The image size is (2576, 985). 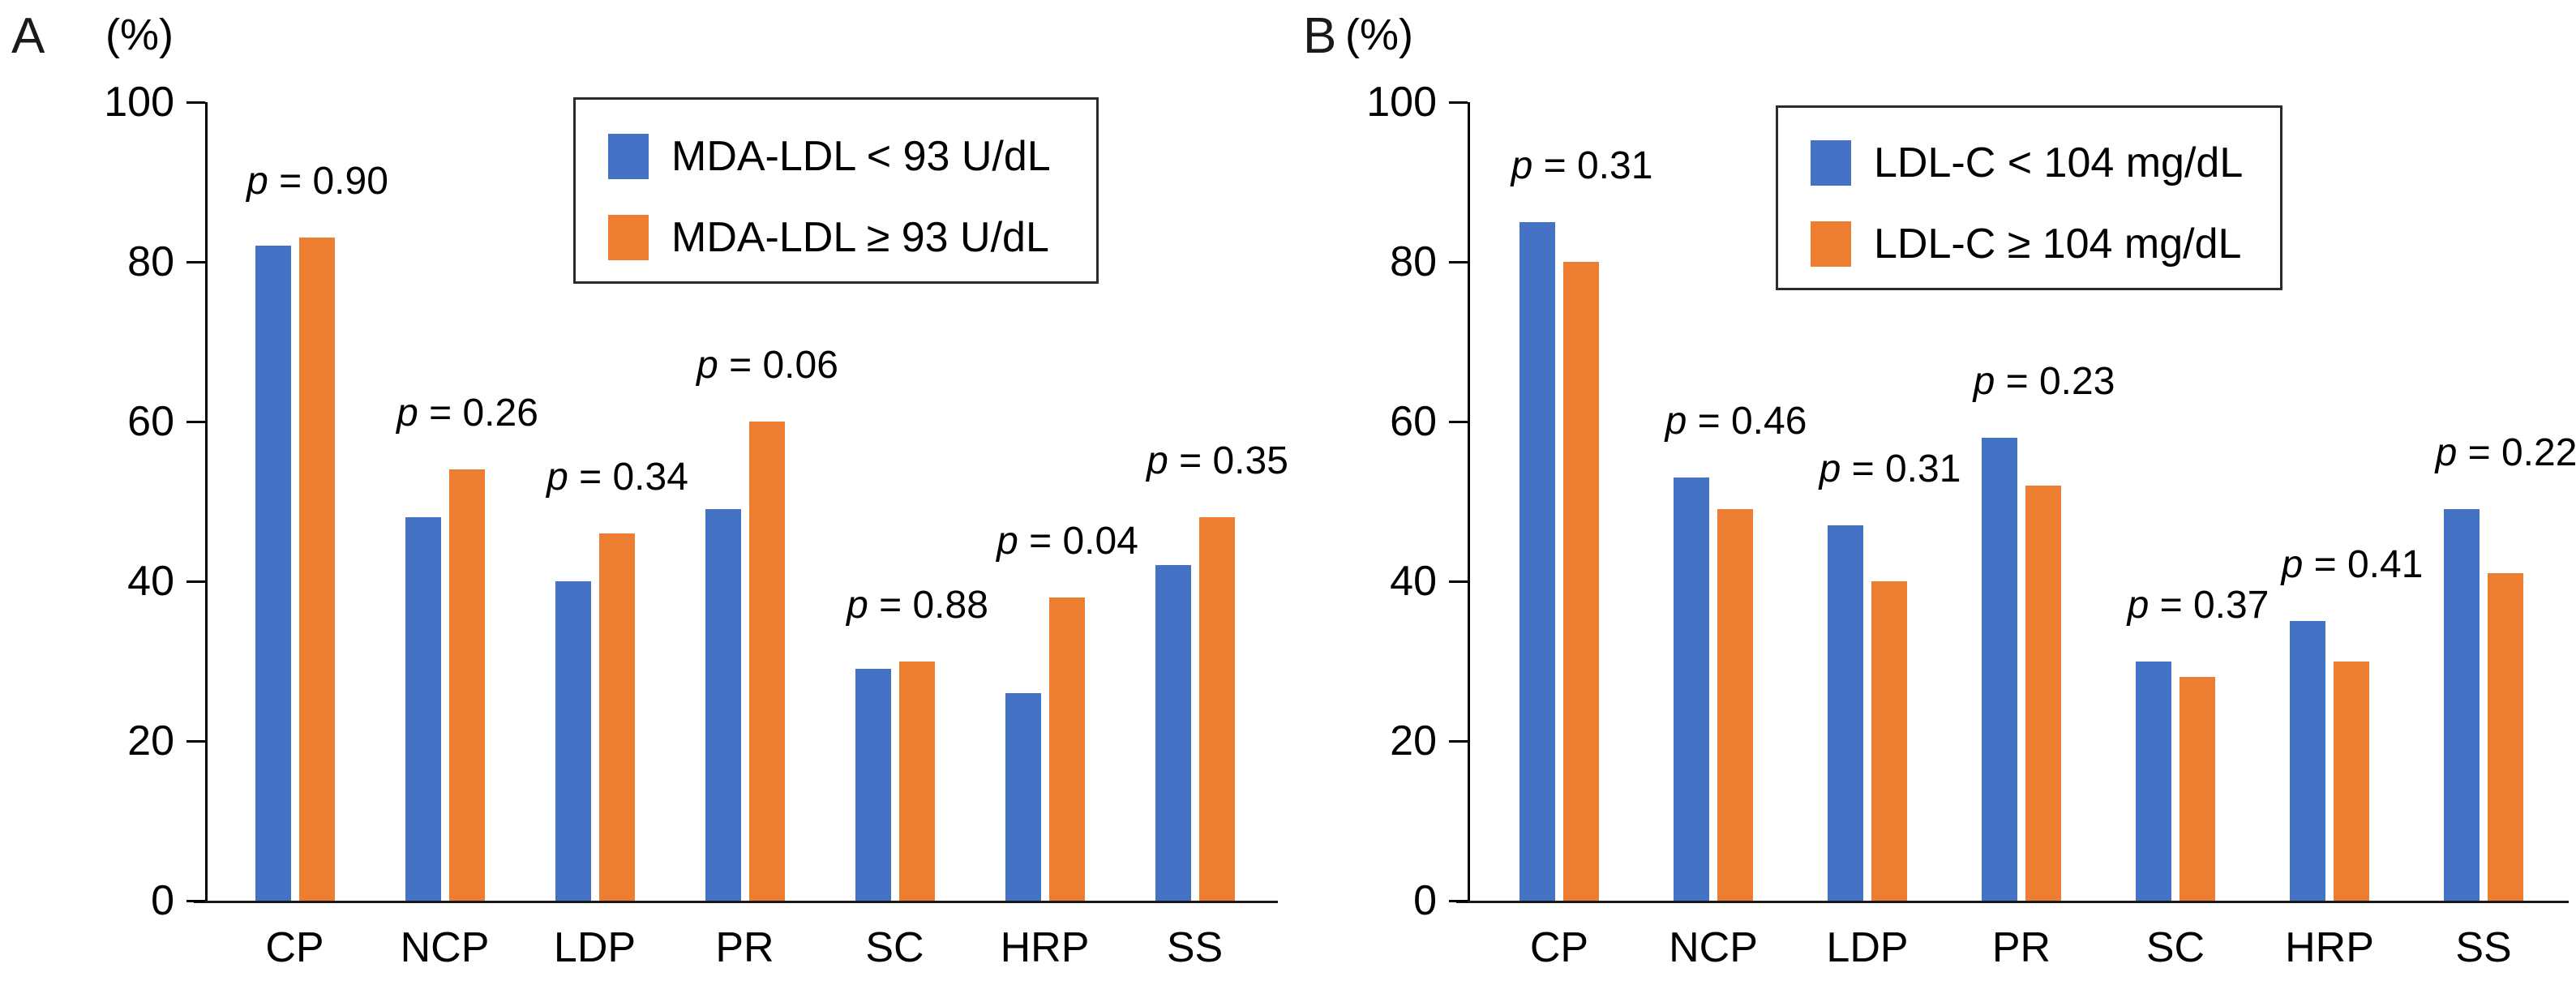 What do you see at coordinates (736, 902) in the screenshot?
I see `x-axis-line` at bounding box center [736, 902].